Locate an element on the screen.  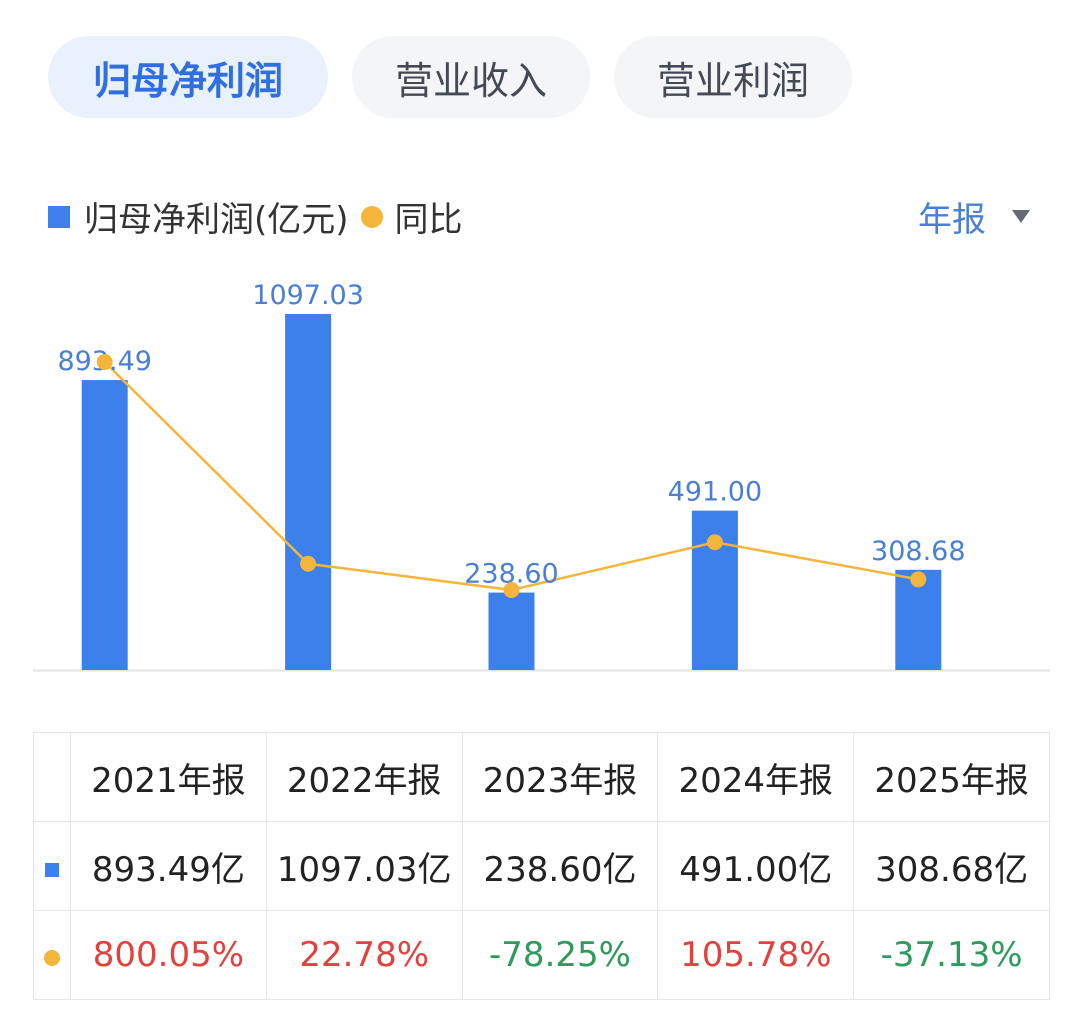
bar-value-label: 491.00 is located at coordinates (715, 492).